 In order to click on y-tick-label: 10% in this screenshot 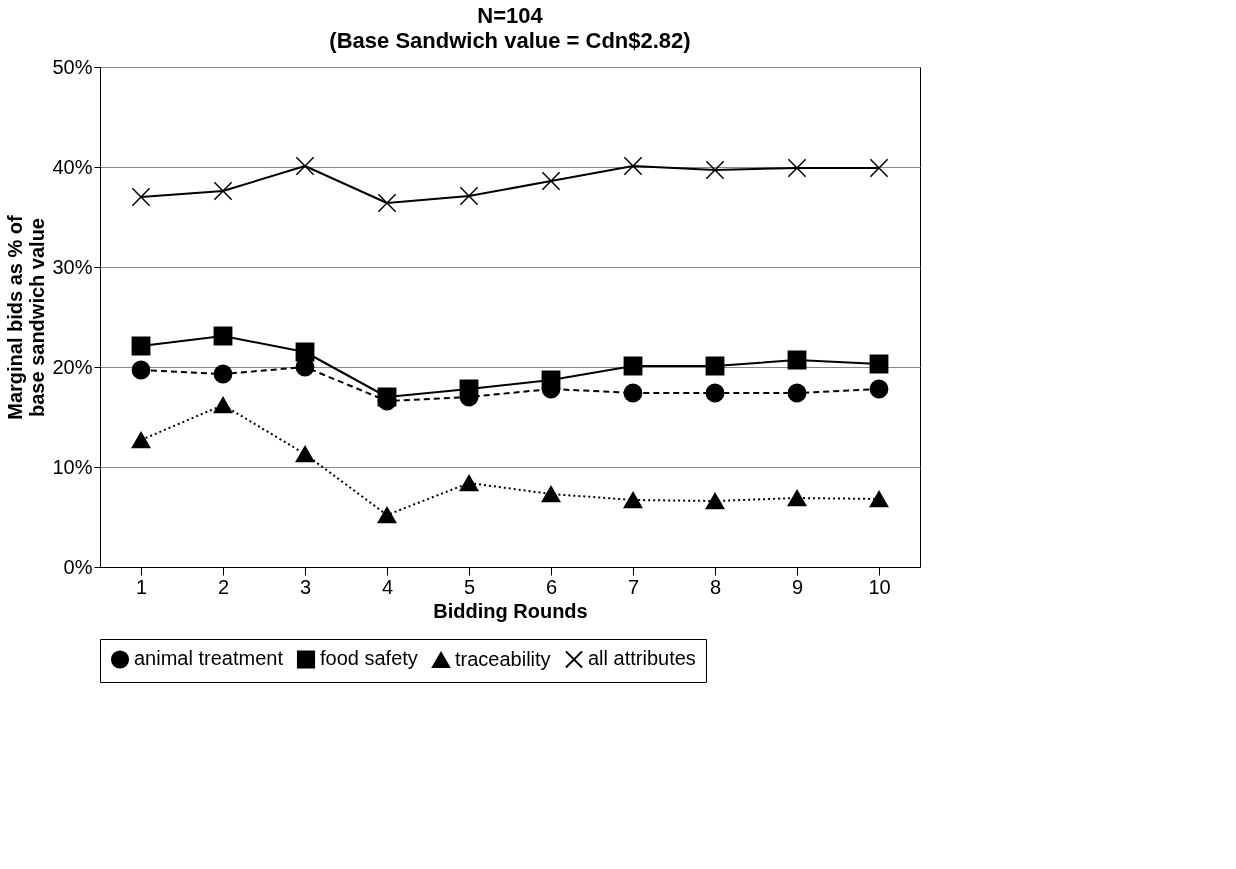, I will do `click(72, 466)`.